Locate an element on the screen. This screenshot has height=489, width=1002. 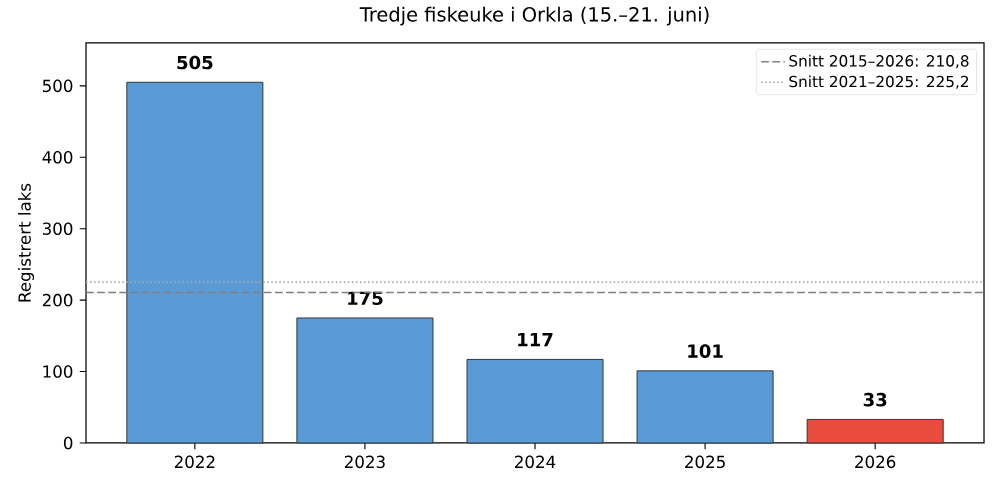
y-tick-label: 400 is located at coordinates (57, 157).